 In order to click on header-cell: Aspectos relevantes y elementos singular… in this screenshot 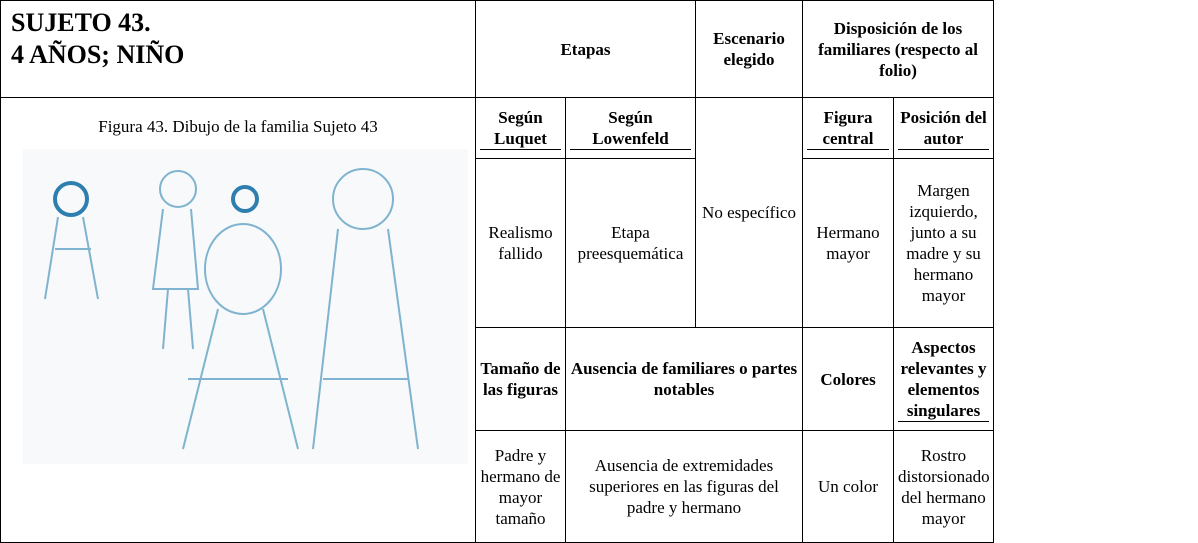, I will do `click(944, 379)`.